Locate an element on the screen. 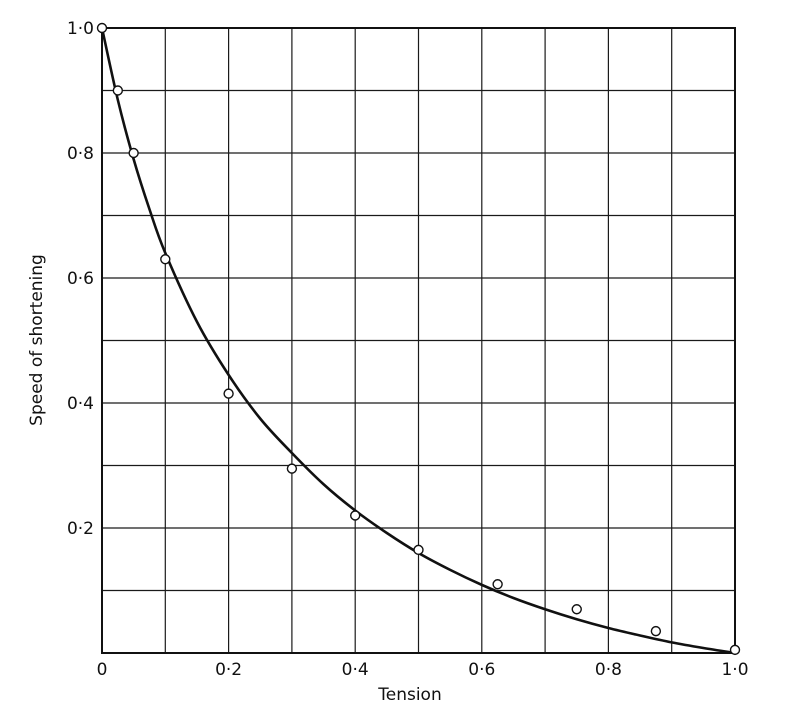 Image resolution: width=808 pixels, height=716 pixels. y-tick-label: 0·8 is located at coordinates (80, 154).